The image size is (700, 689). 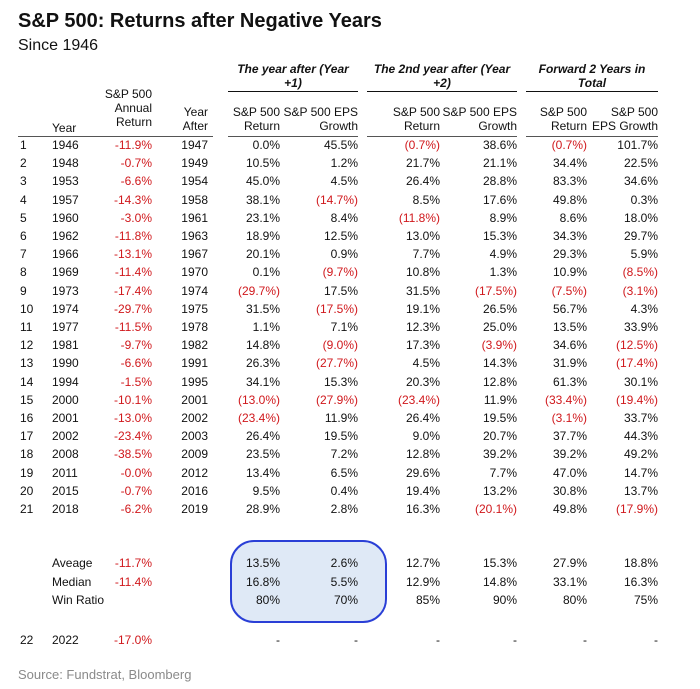 I want to click on cell-eps1: (27.9%), so click(x=336, y=399).